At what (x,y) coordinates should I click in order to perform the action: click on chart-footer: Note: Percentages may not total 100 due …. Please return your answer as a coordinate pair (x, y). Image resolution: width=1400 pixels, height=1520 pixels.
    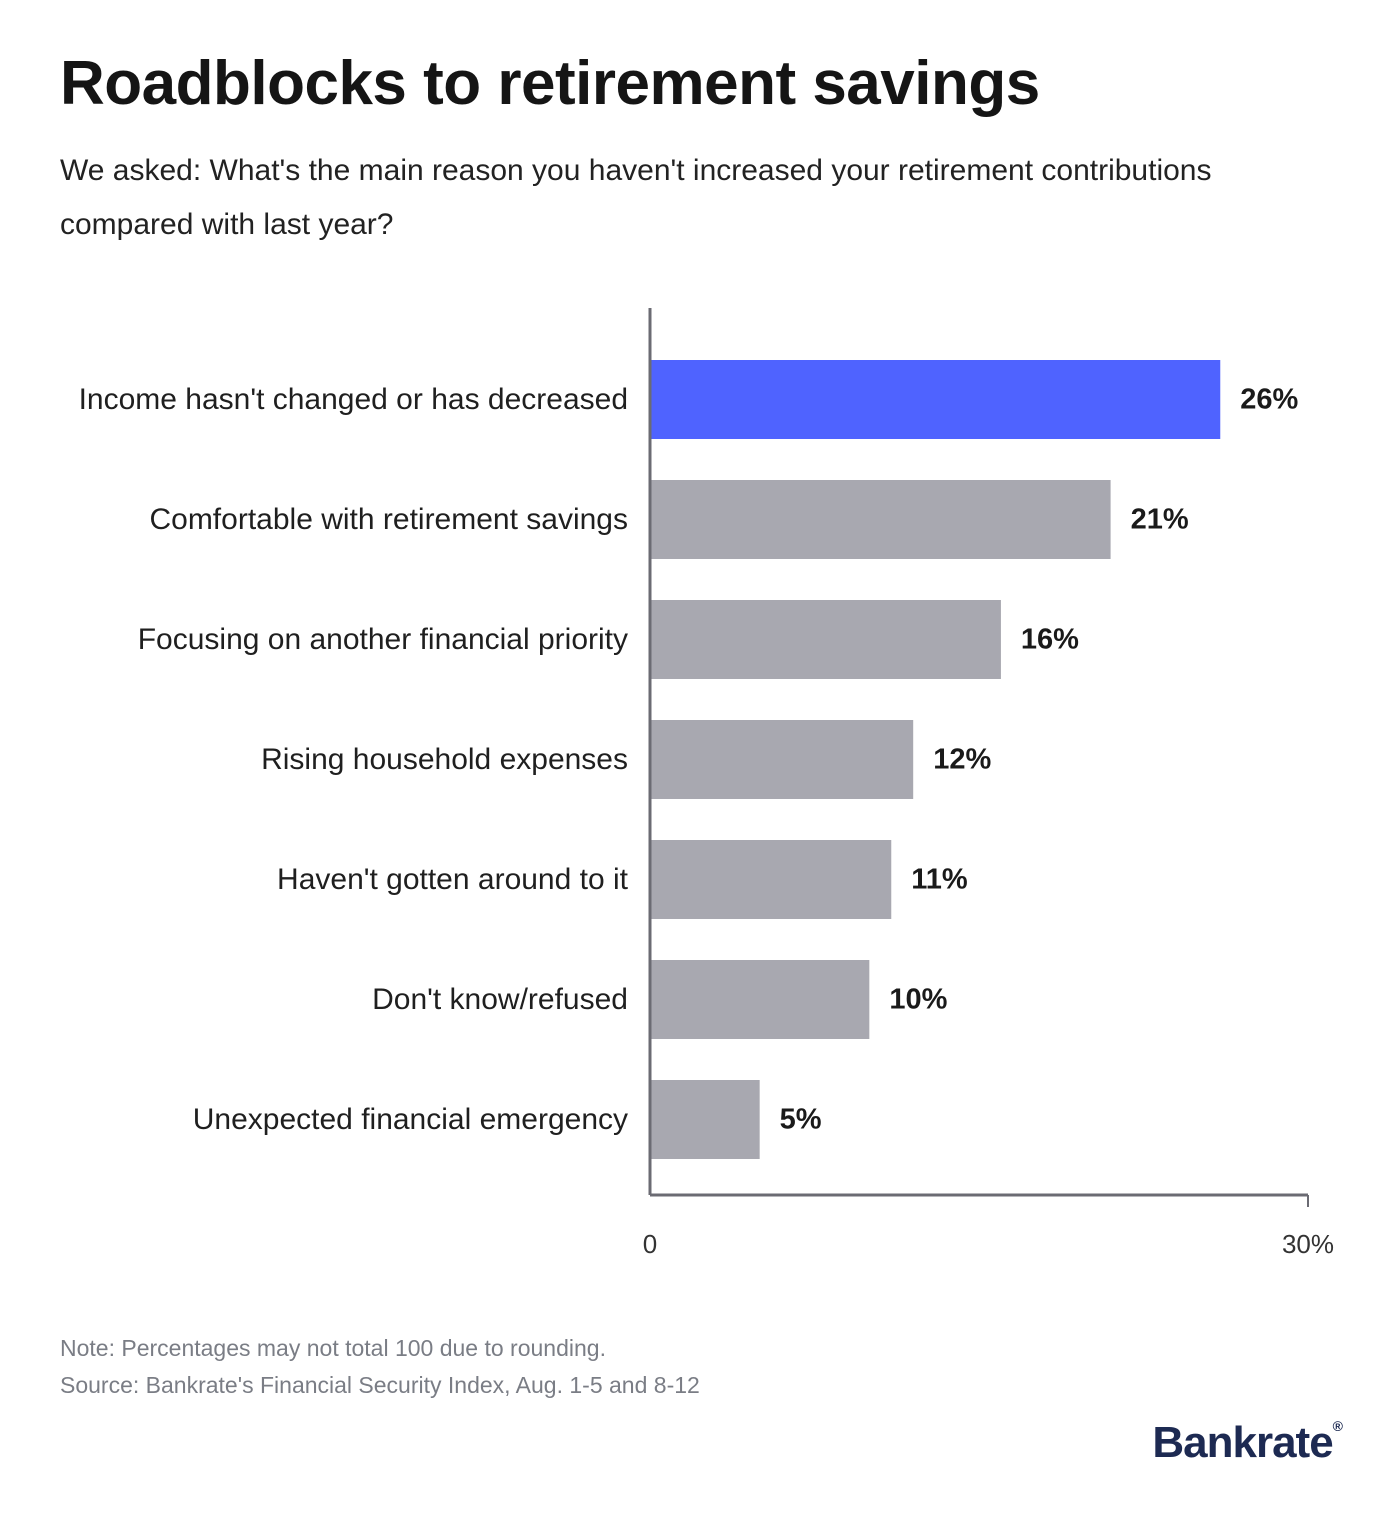
    Looking at the image, I should click on (380, 1367).